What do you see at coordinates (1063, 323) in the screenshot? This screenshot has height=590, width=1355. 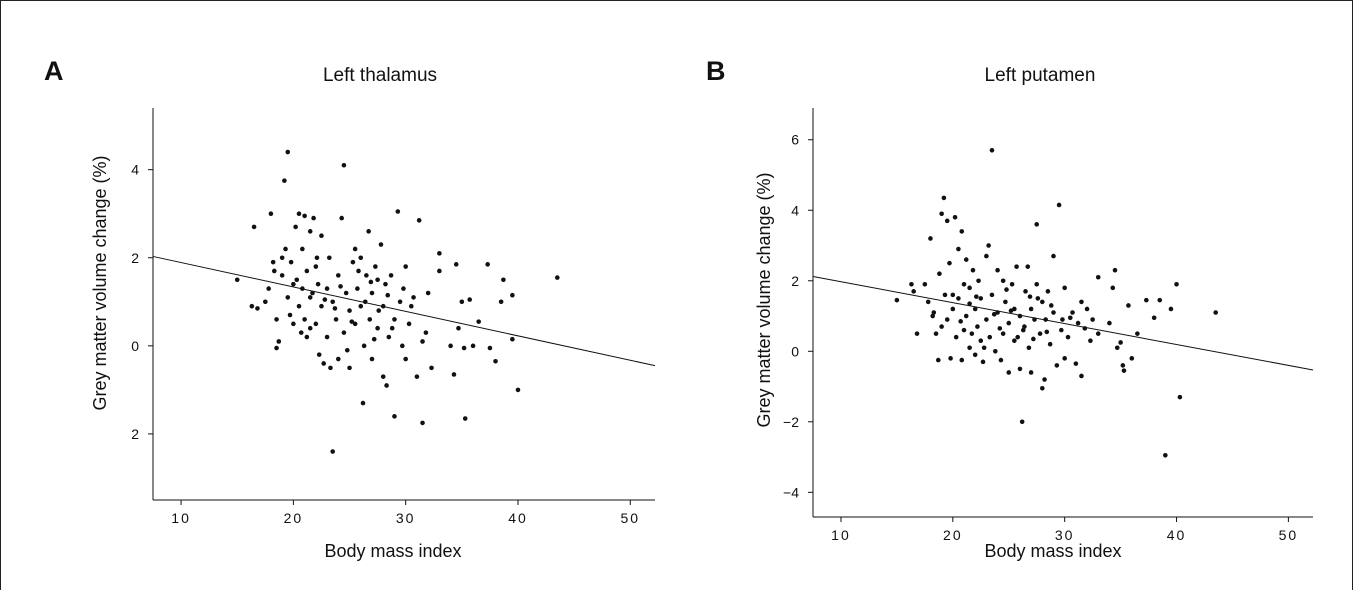 I see `panel-b-regression-line` at bounding box center [1063, 323].